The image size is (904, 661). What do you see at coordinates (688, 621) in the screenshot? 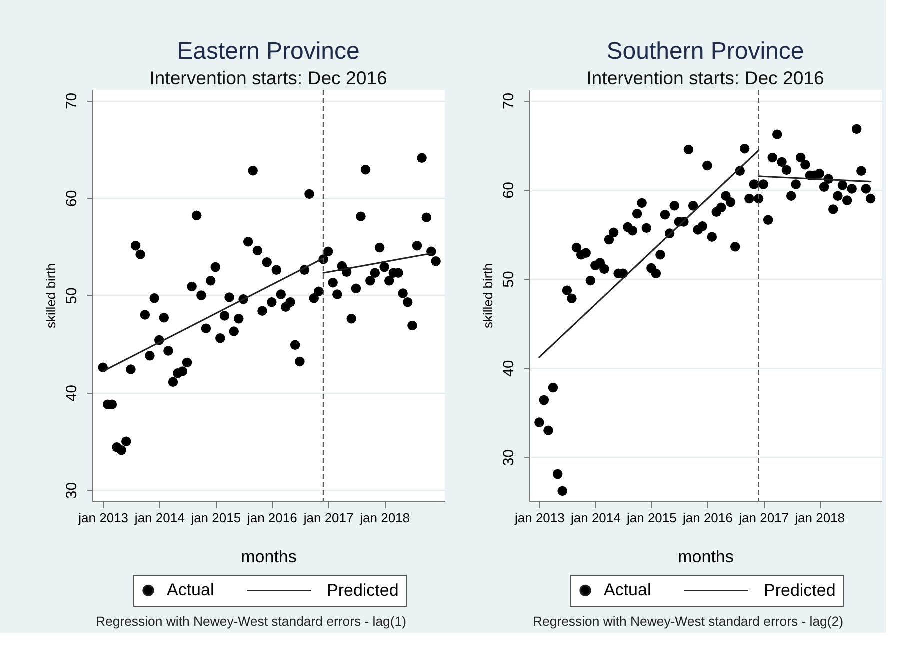
I see `text: Regression with Newey-West standard errors - lag(2)` at bounding box center [688, 621].